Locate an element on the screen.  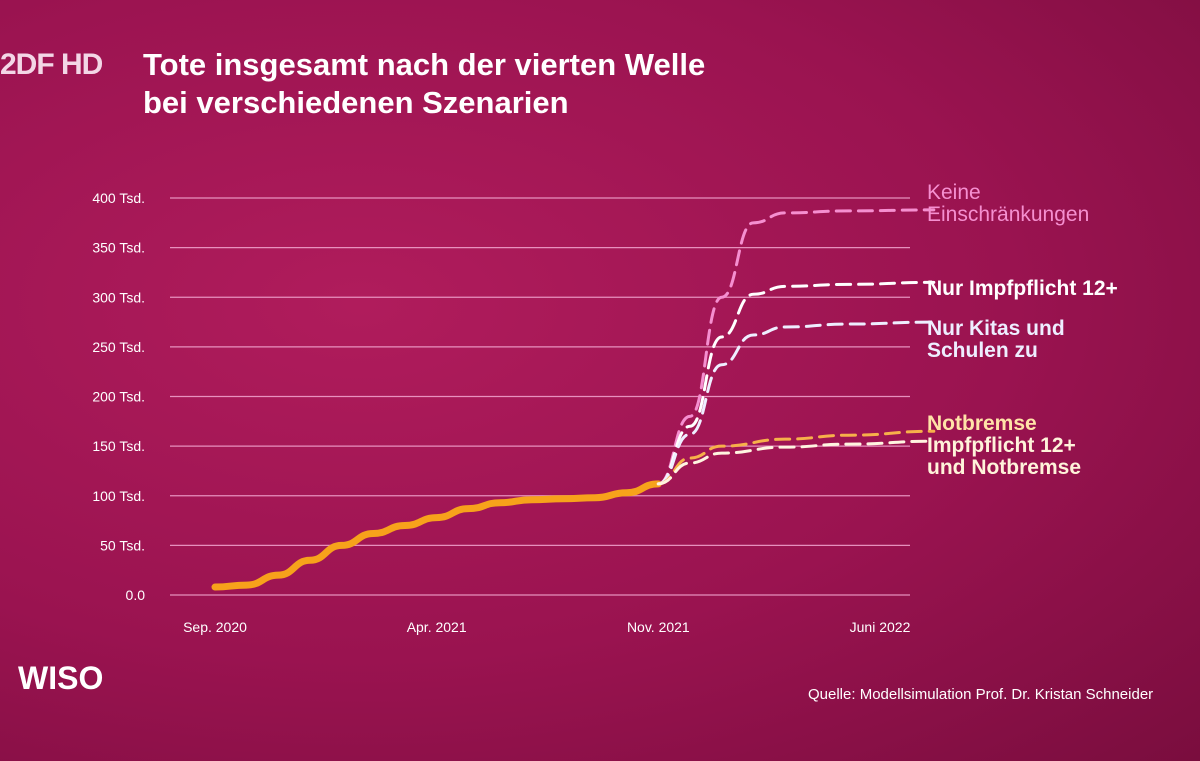
y-tick-label: 100 Tsd. is located at coordinates (118, 496).